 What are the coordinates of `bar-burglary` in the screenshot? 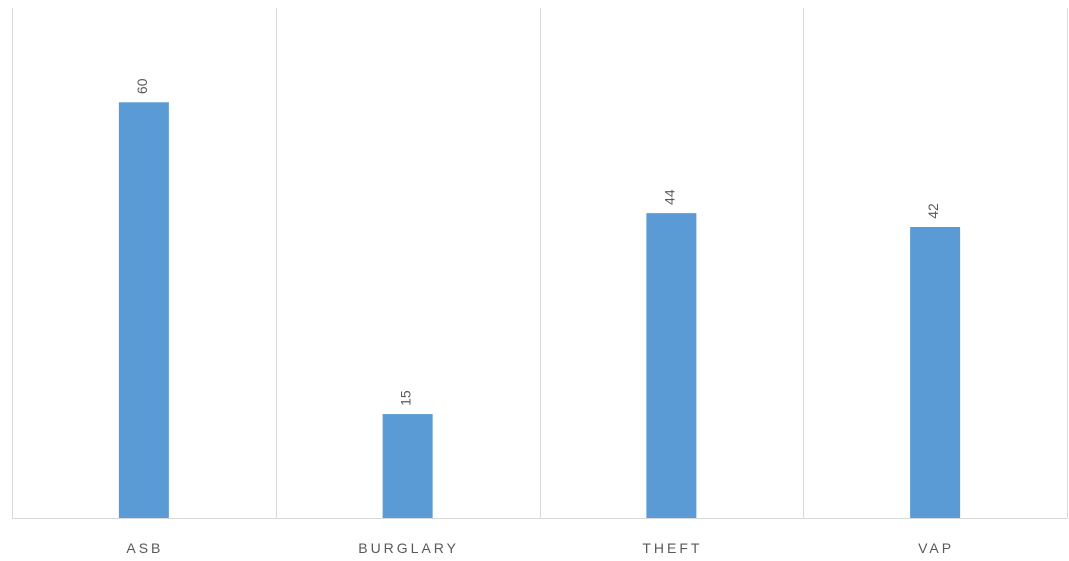 It's located at (407, 466).